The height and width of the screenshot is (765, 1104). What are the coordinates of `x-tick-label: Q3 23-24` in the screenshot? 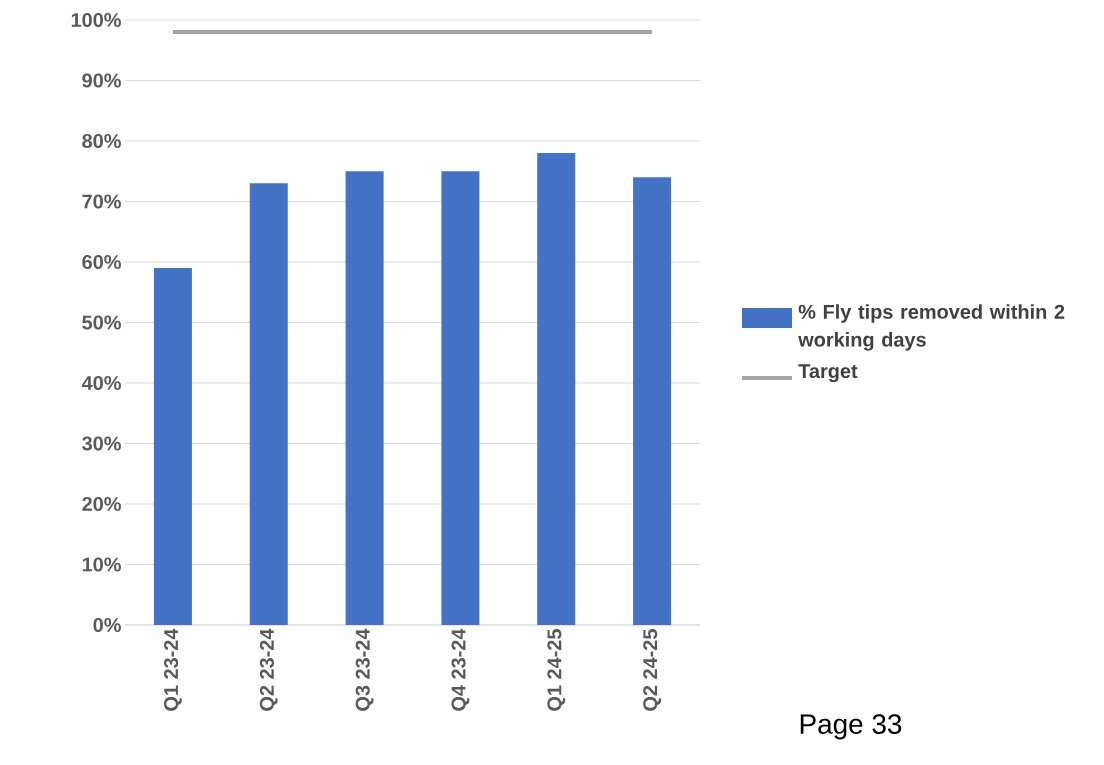 It's located at (364, 669).